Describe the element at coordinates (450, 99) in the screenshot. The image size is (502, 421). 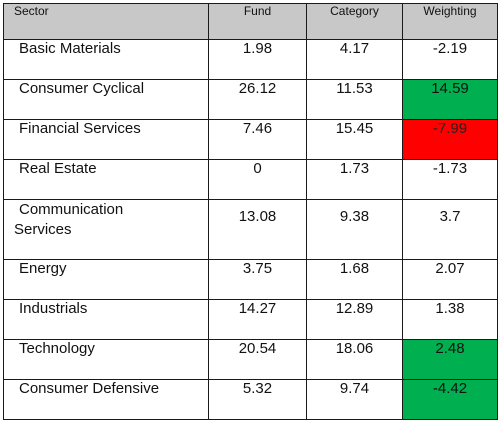
I see `weighting-cell-highlight-green: 14.59` at that location.